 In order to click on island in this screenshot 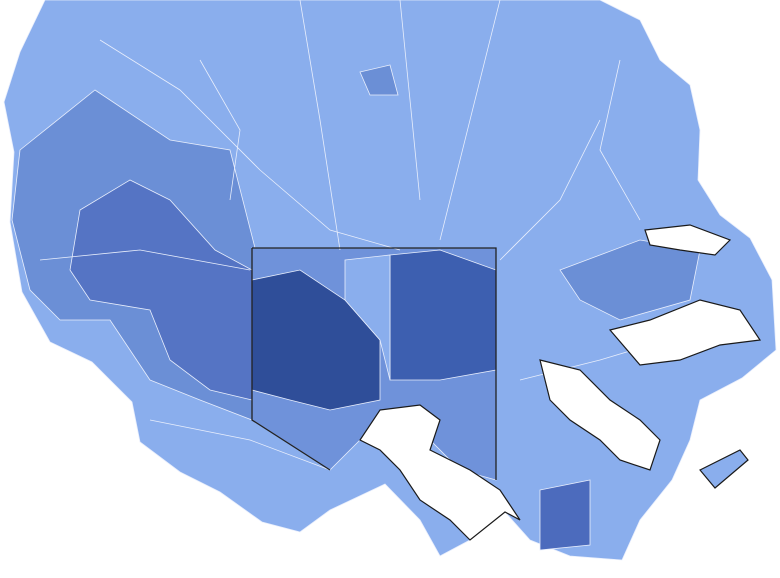, I will do `click(724, 469)`.